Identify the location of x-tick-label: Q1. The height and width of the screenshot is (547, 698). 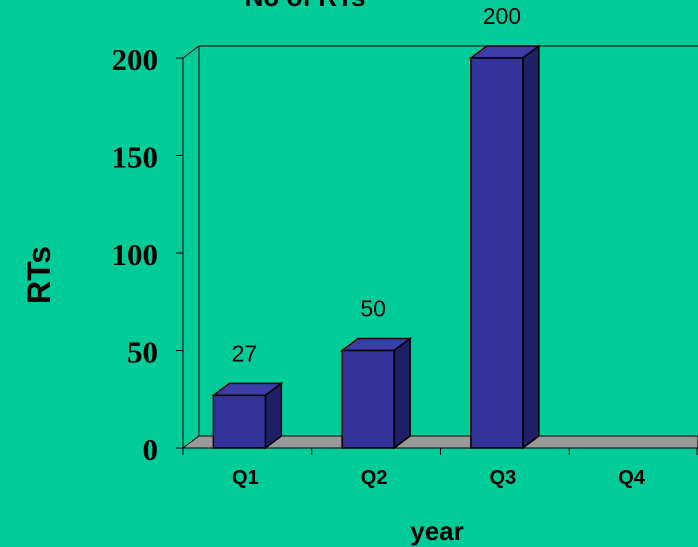
(245, 478).